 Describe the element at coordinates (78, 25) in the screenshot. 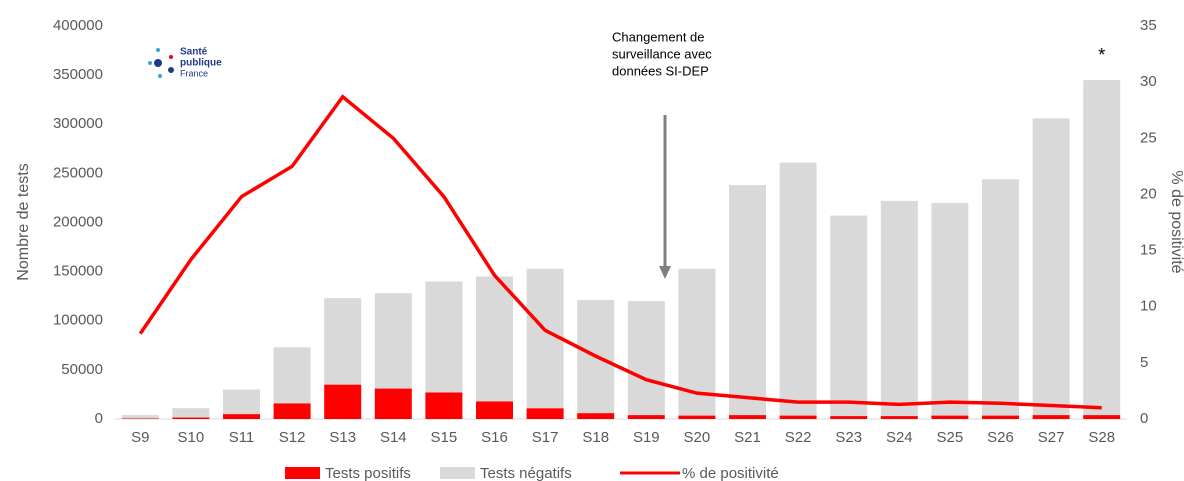

I see `y-tick-label: 400000` at that location.